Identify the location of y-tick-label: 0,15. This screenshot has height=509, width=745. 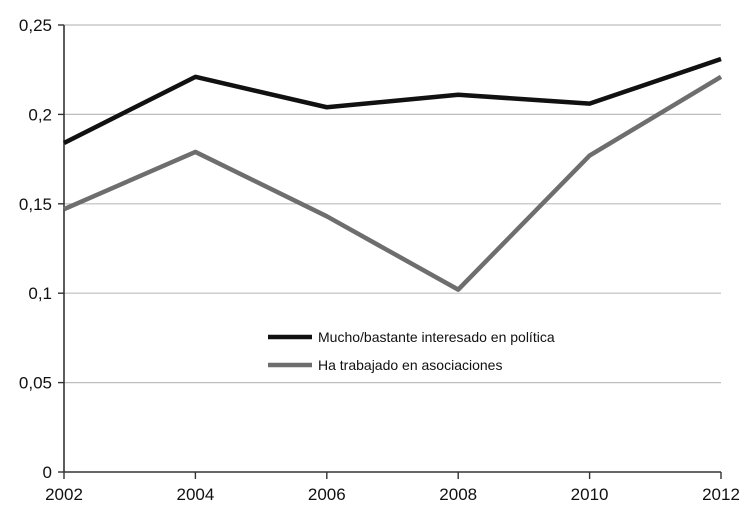
(35, 204).